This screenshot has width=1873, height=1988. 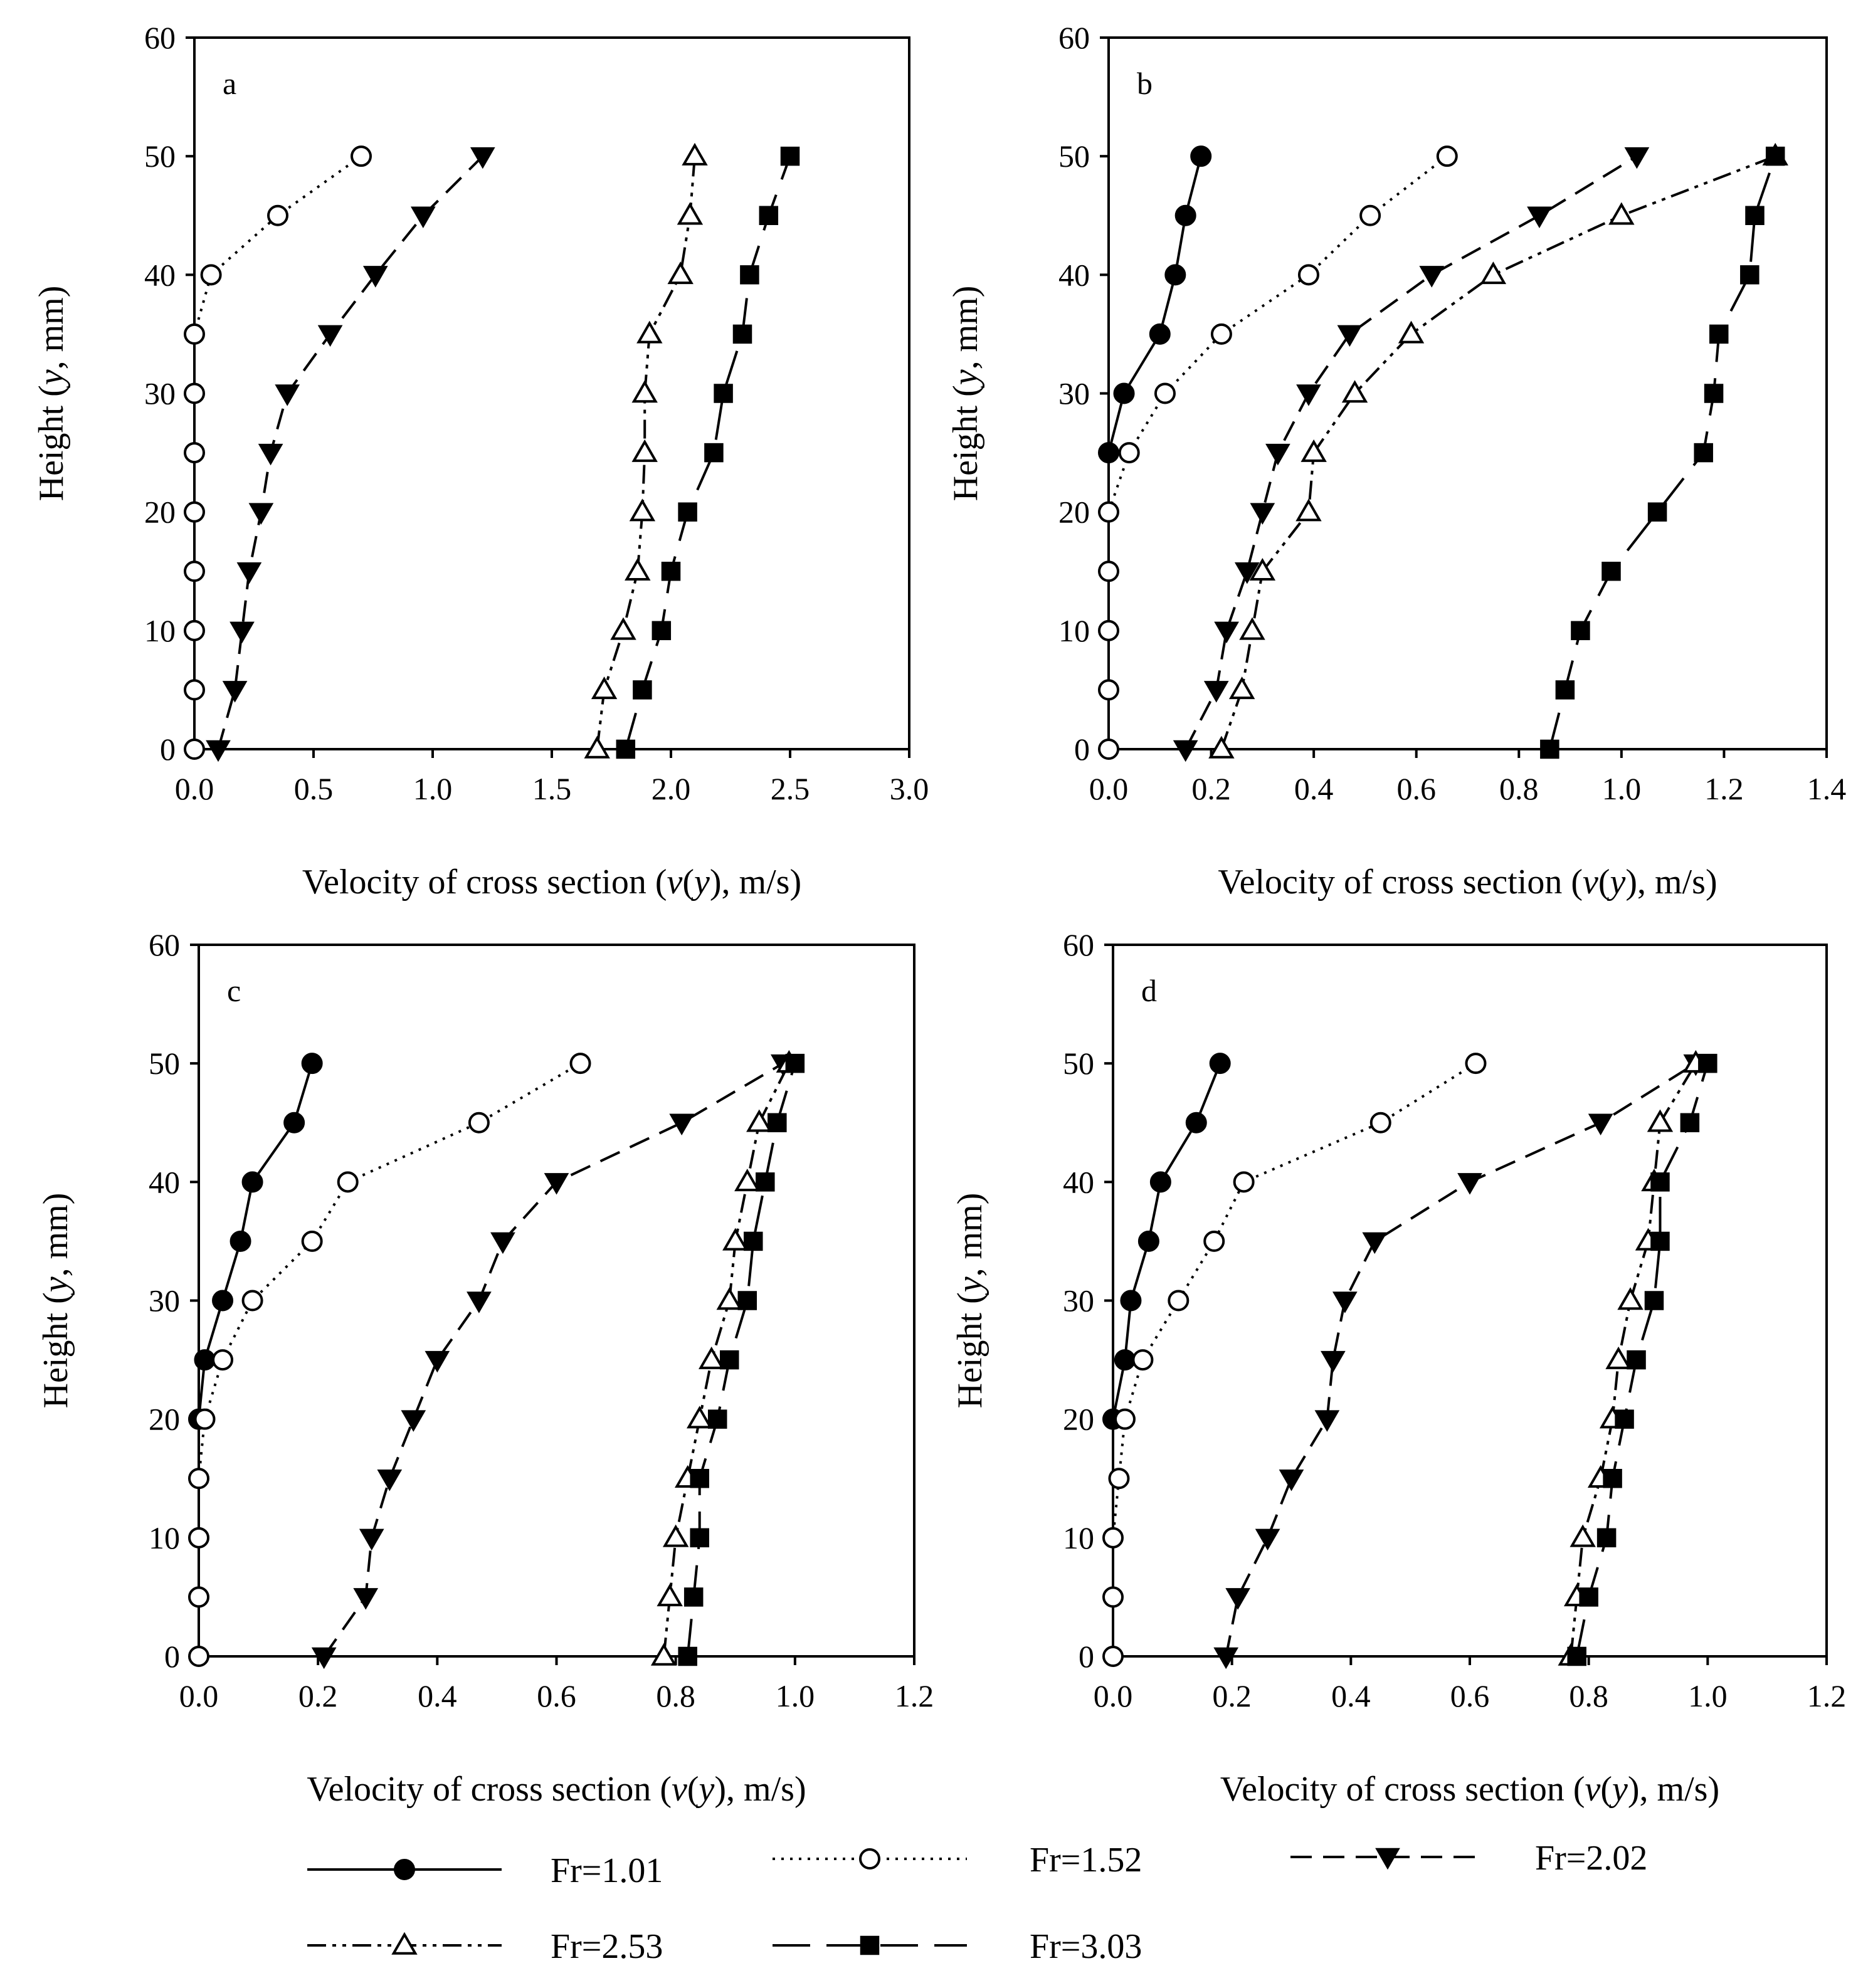 I want to click on legend-label: Fr=2.02, so click(x=1591, y=1858).